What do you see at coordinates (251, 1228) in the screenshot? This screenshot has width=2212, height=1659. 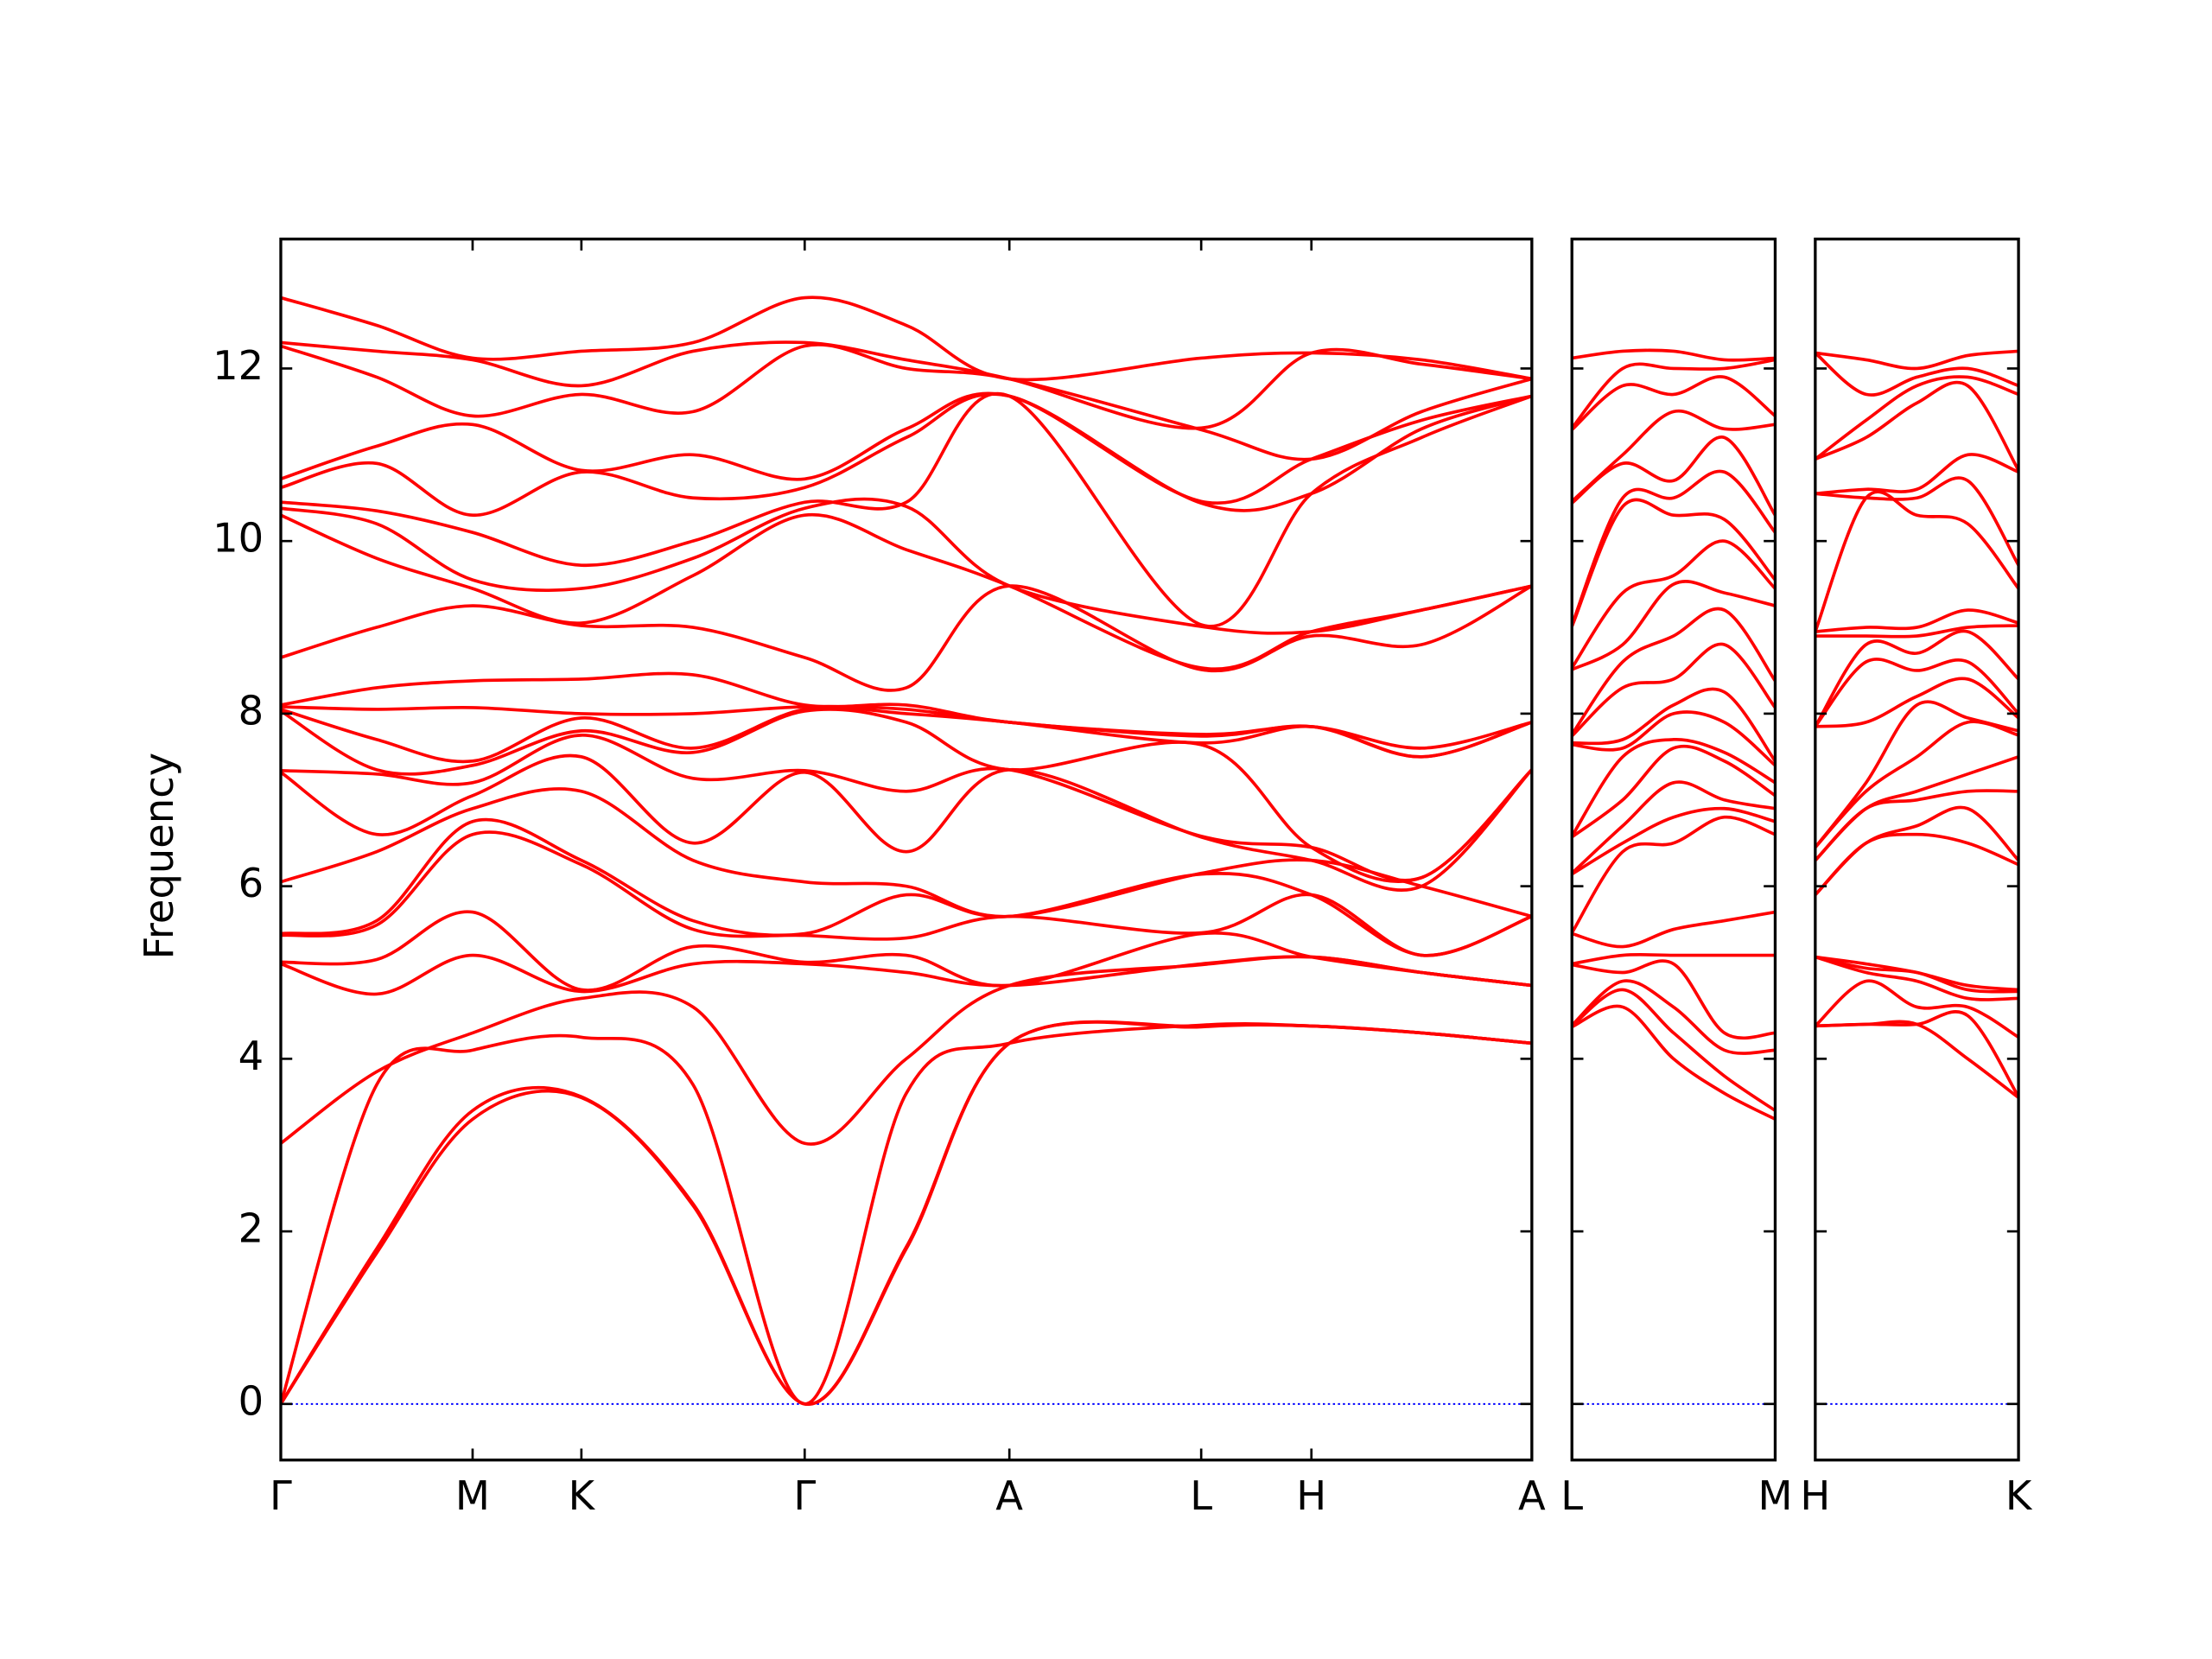 I see `y-tick-label: 2` at bounding box center [251, 1228].